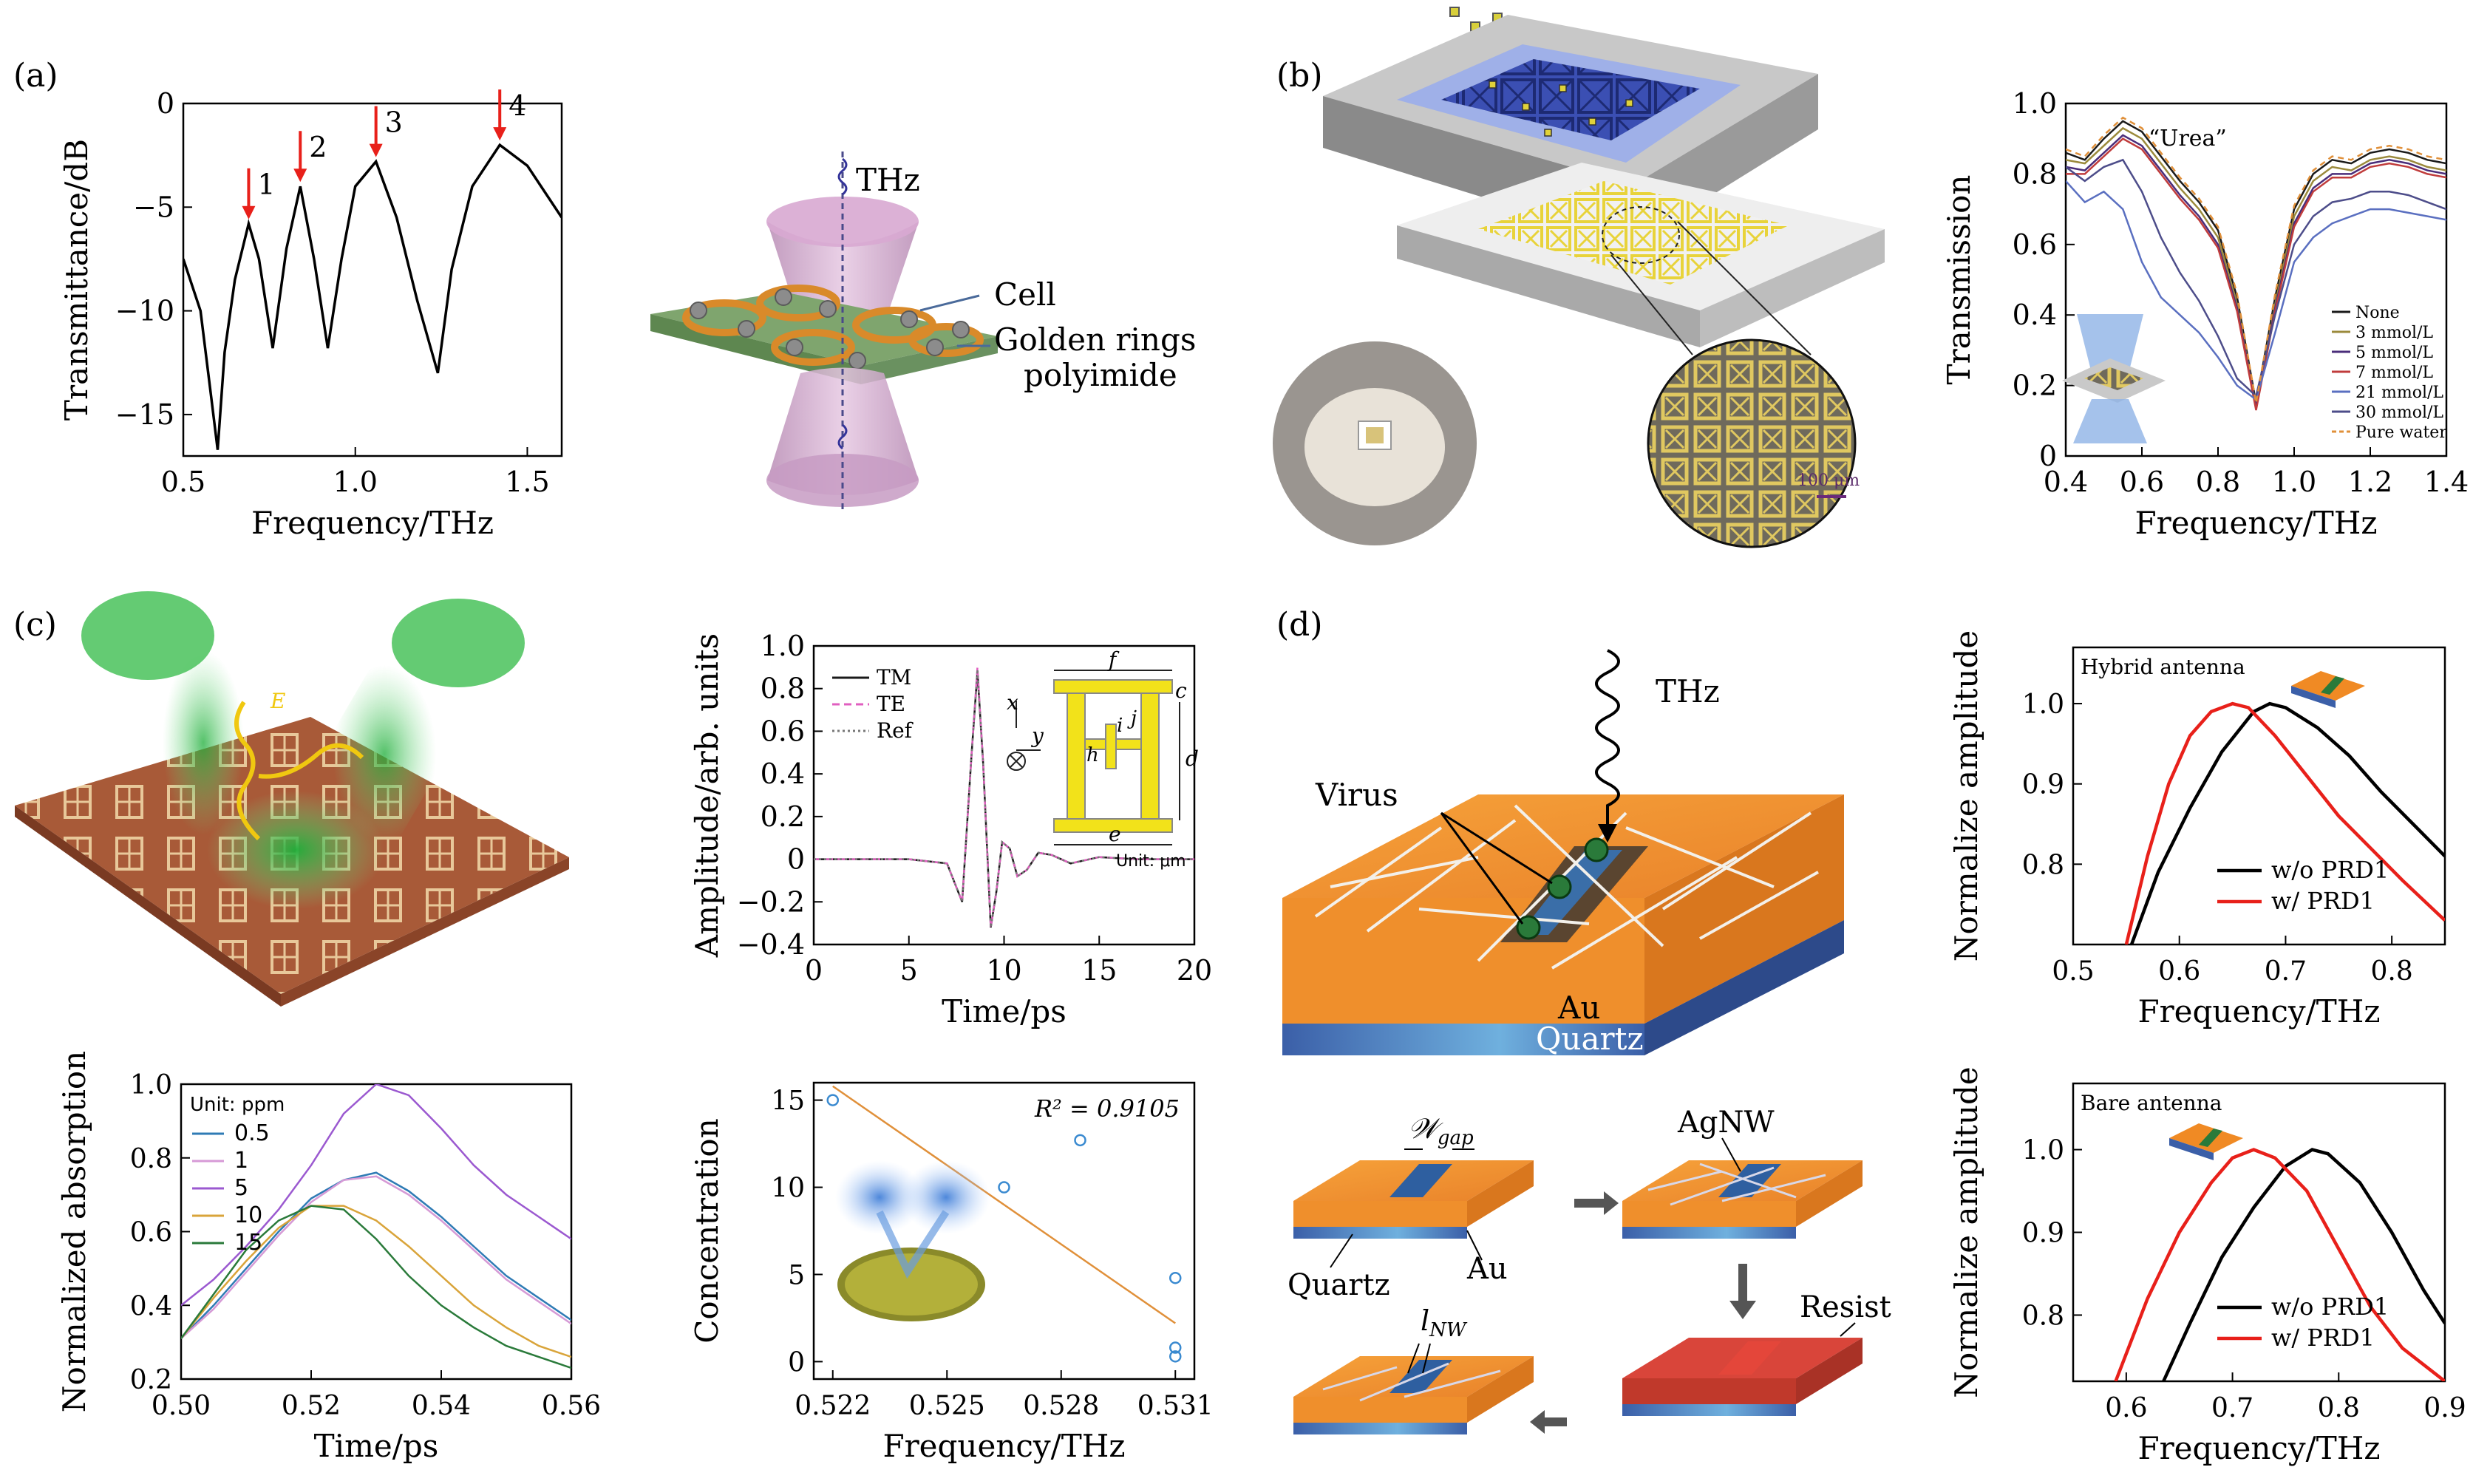 This screenshot has width=2473, height=1484. I want to click on axis-y-label: y, so click(1037, 736).